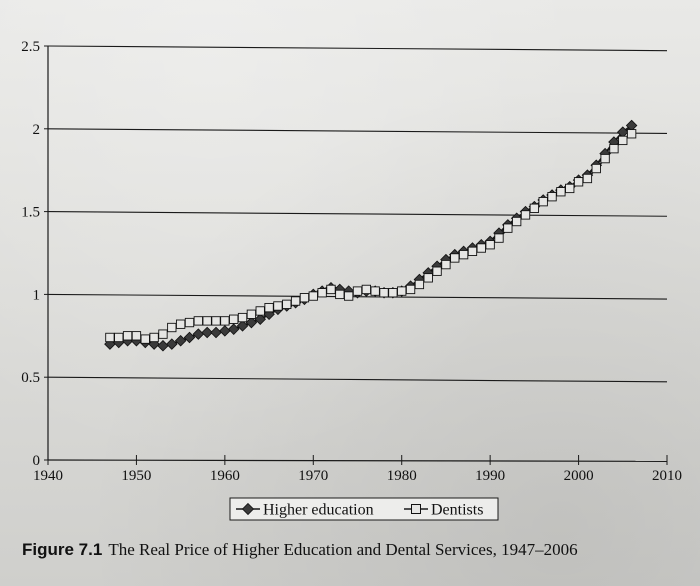 This screenshot has width=700, height=586. I want to click on x-tick-label: 1940, so click(48, 476).